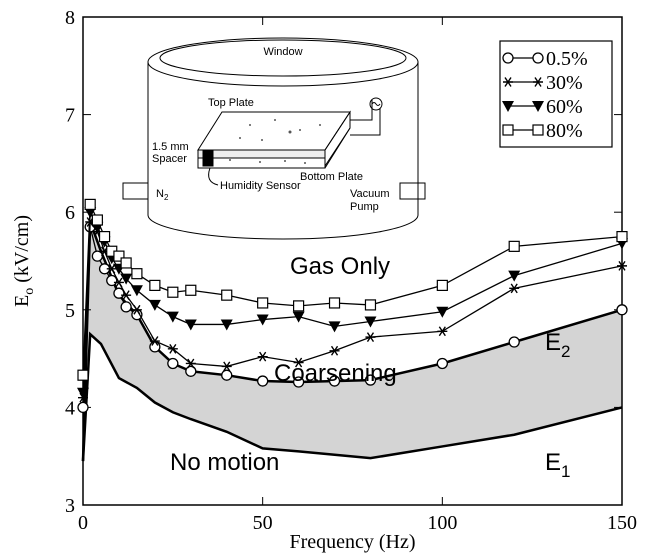  What do you see at coordinates (442, 523) in the screenshot?
I see `x-tick-label: 100` at bounding box center [442, 523].